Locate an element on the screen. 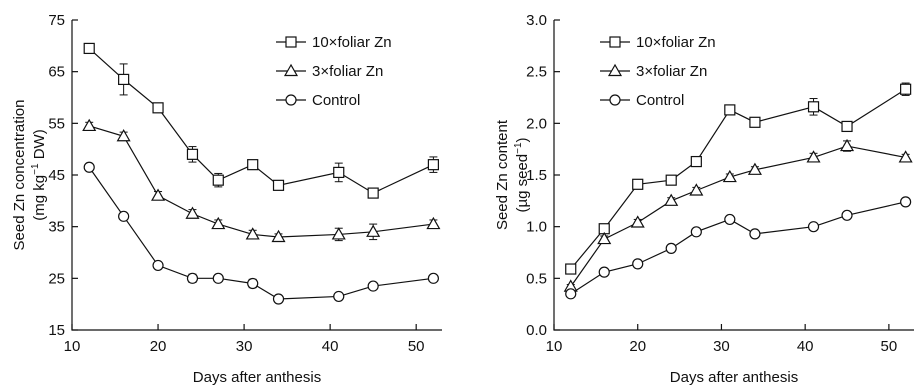 The height and width of the screenshot is (390, 916). y-tick-label: 15 is located at coordinates (56, 330).